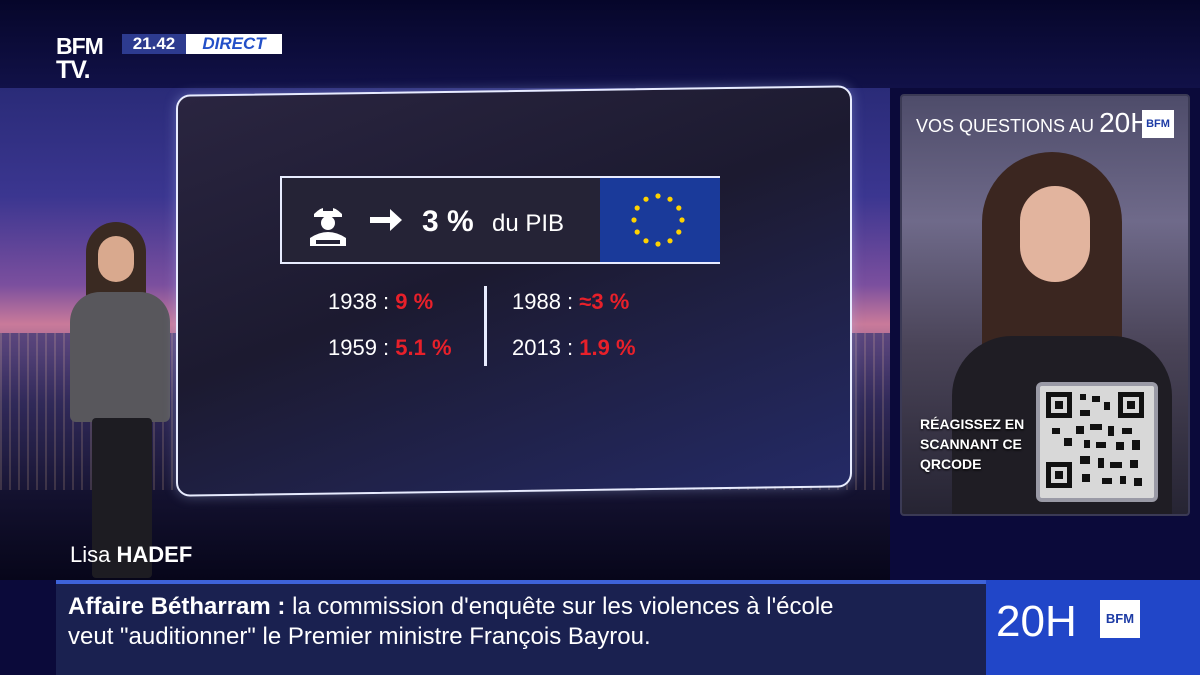 The height and width of the screenshot is (675, 1200). What do you see at coordinates (951, 464) in the screenshot?
I see `qr-cta-line-3: QRCODE` at bounding box center [951, 464].